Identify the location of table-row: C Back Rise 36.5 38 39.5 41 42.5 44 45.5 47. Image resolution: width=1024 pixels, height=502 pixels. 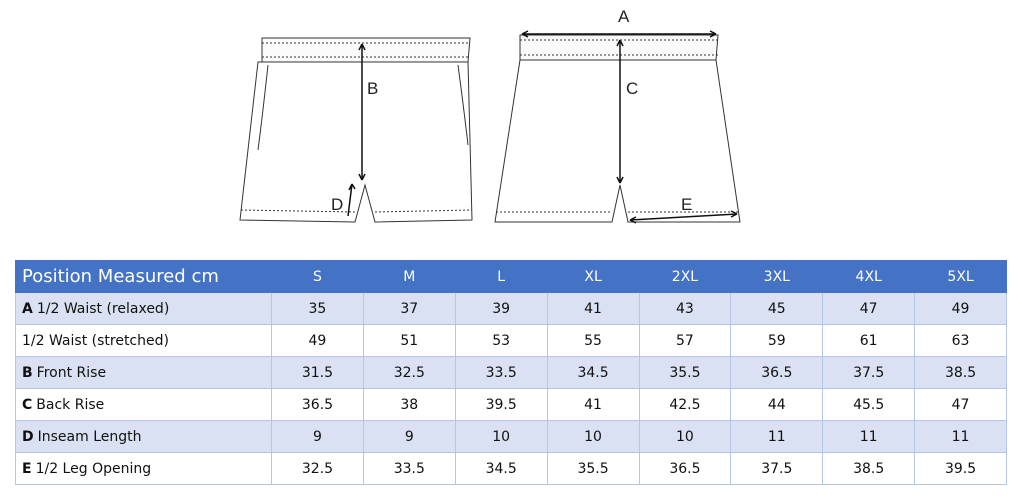
(511, 404).